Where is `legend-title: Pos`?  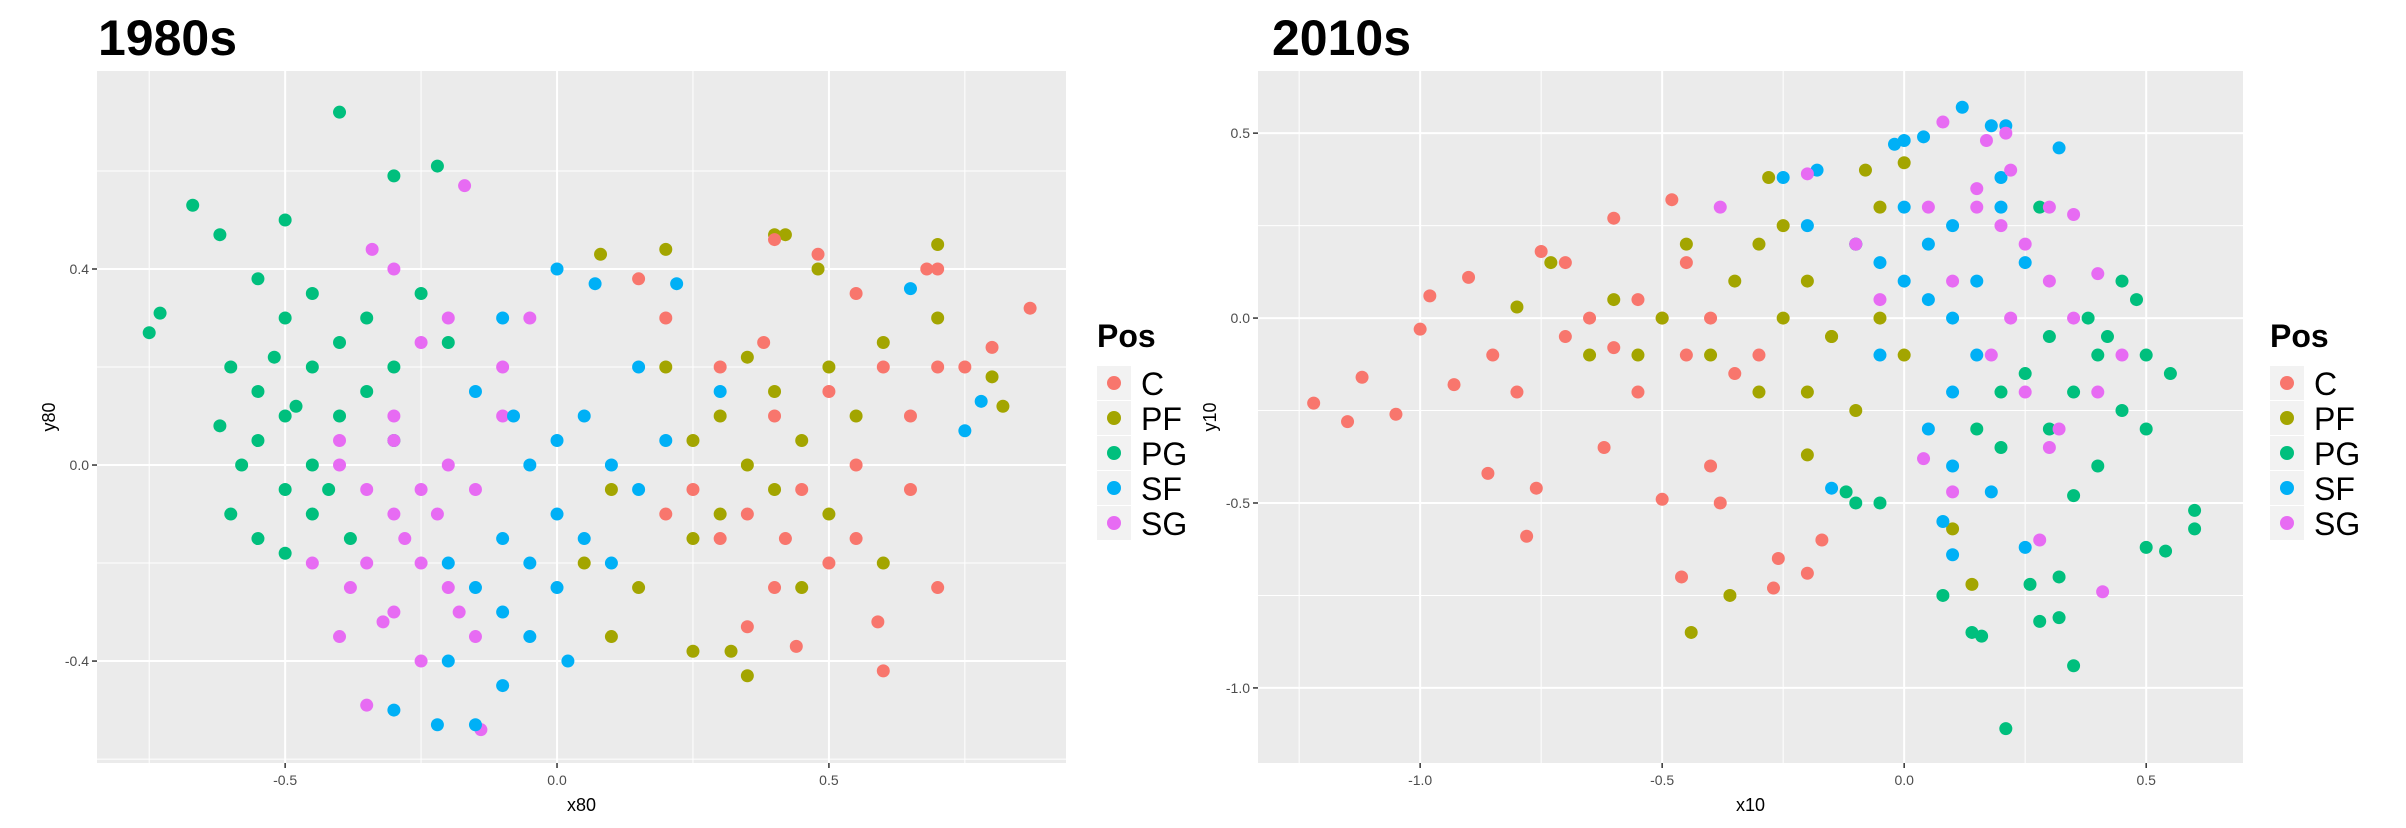 legend-title: Pos is located at coordinates (2299, 336).